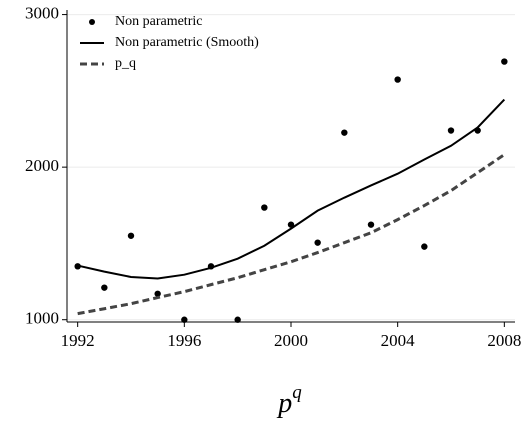  What do you see at coordinates (125, 63) in the screenshot?
I see `legend-label: p_q` at bounding box center [125, 63].